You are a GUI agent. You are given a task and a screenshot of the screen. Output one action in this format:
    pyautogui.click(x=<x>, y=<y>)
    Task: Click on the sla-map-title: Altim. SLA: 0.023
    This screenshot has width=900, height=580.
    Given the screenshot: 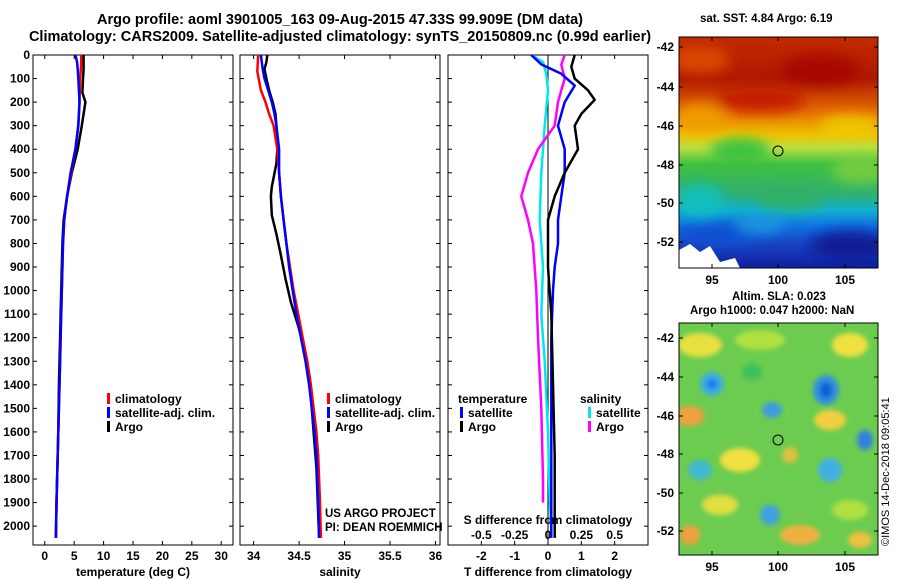 What is the action you would take?
    pyautogui.click(x=779, y=297)
    